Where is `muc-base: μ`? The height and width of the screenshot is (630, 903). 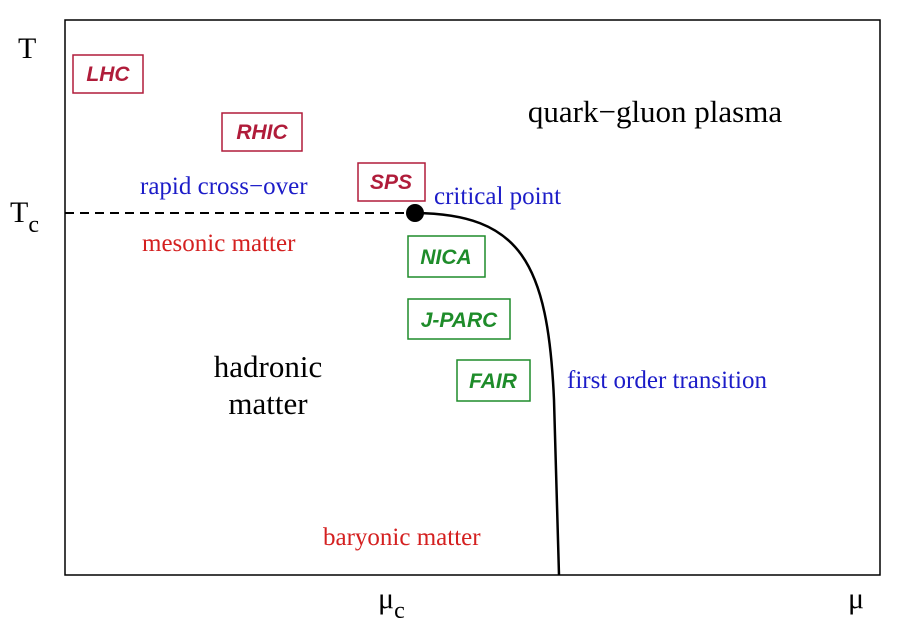 muc-base: μ is located at coordinates (386, 598).